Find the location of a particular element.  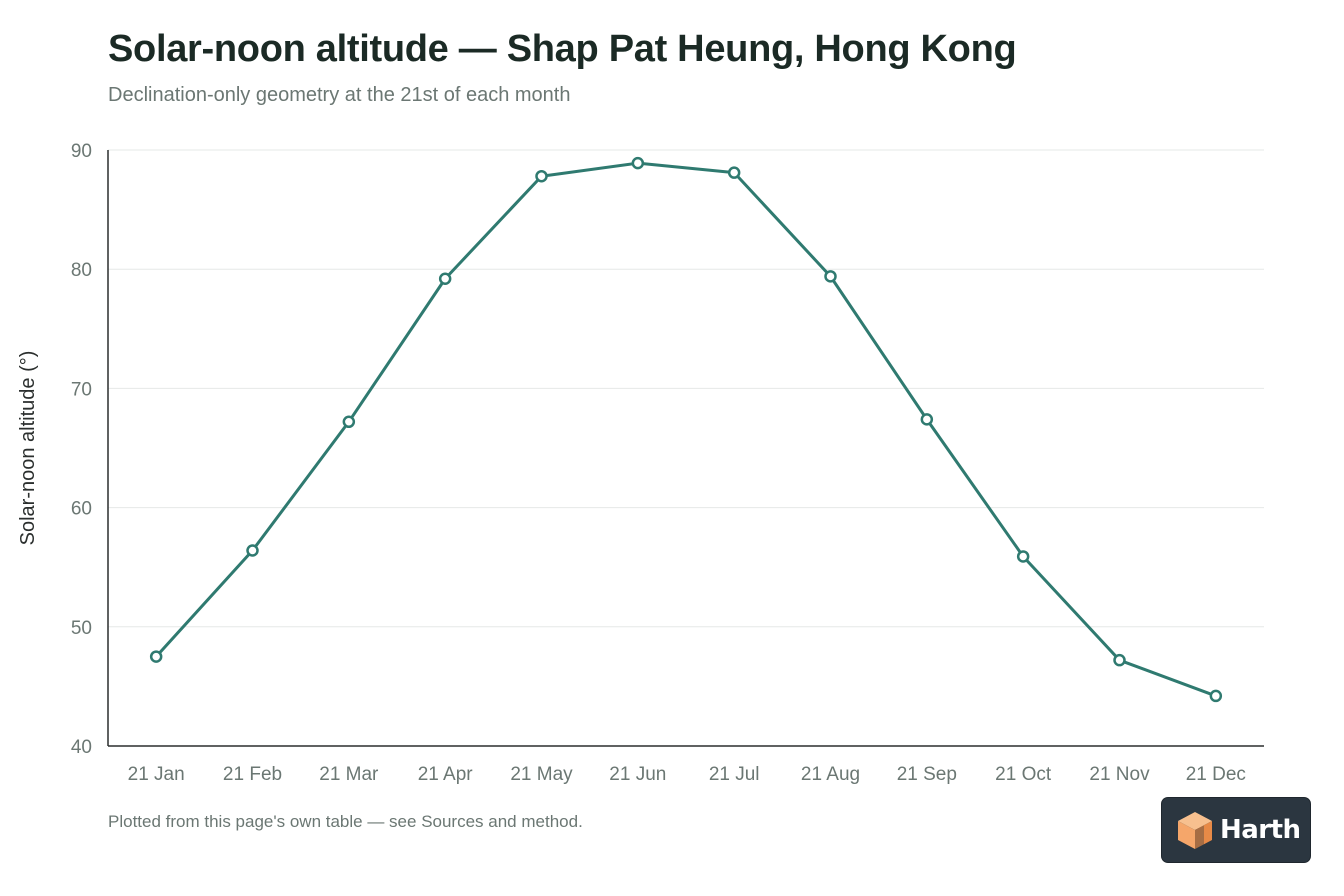

brand-badge: Harth is located at coordinates (1236, 830).